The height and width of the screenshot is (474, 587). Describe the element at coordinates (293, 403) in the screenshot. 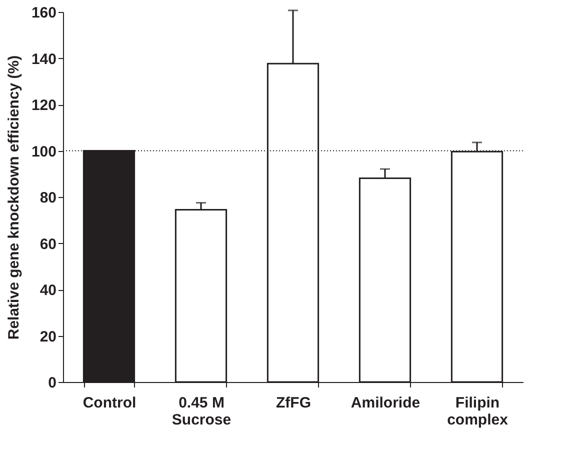

I see `x-tick-label: ZfFG` at that location.